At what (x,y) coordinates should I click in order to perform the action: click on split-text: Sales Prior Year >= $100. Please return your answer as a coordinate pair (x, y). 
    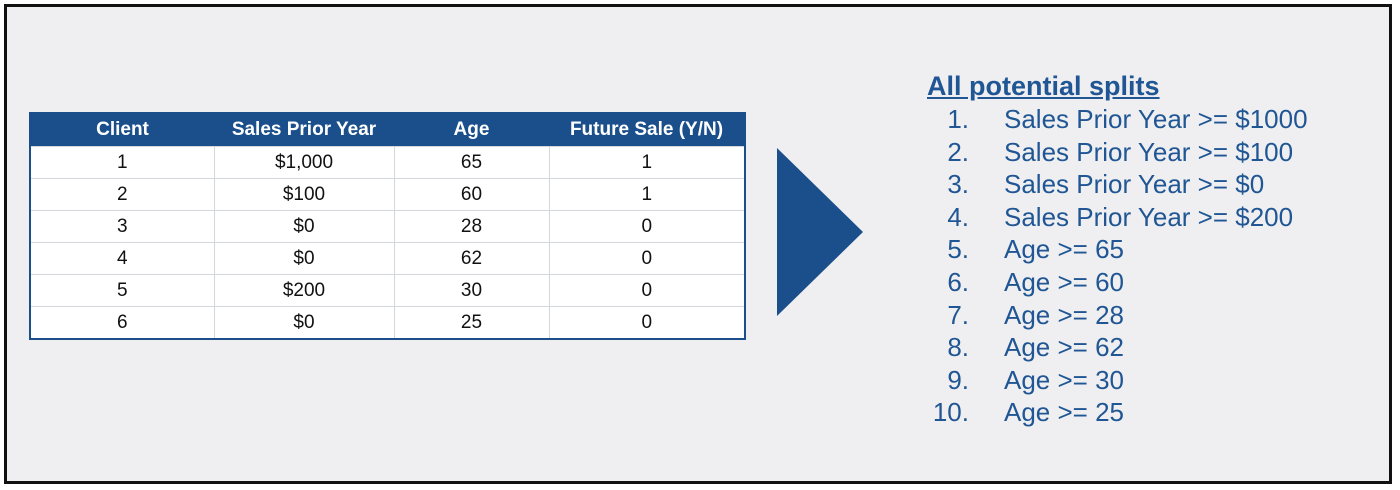
    Looking at the image, I should click on (1149, 151).